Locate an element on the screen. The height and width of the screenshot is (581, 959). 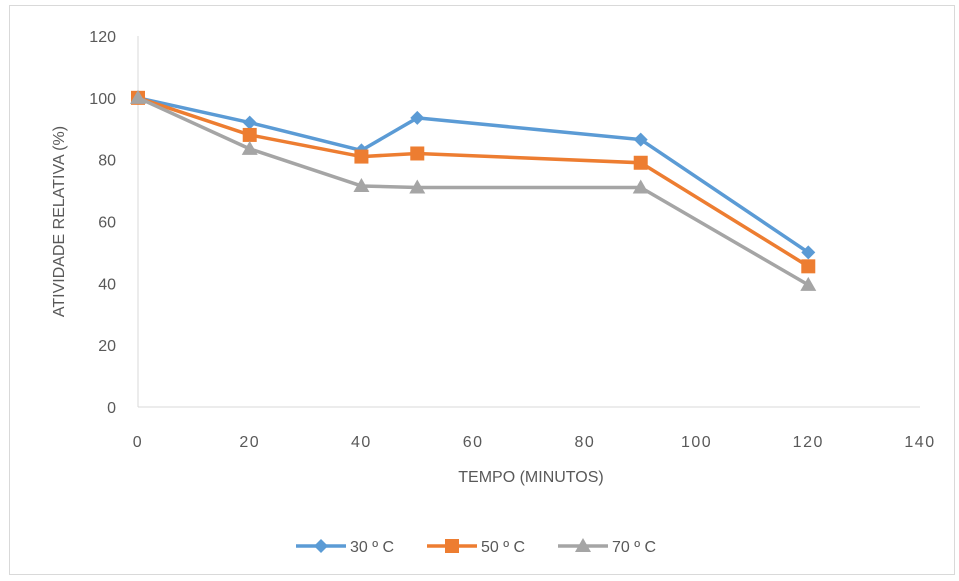
legend-item: 70 º C is located at coordinates (607, 547).